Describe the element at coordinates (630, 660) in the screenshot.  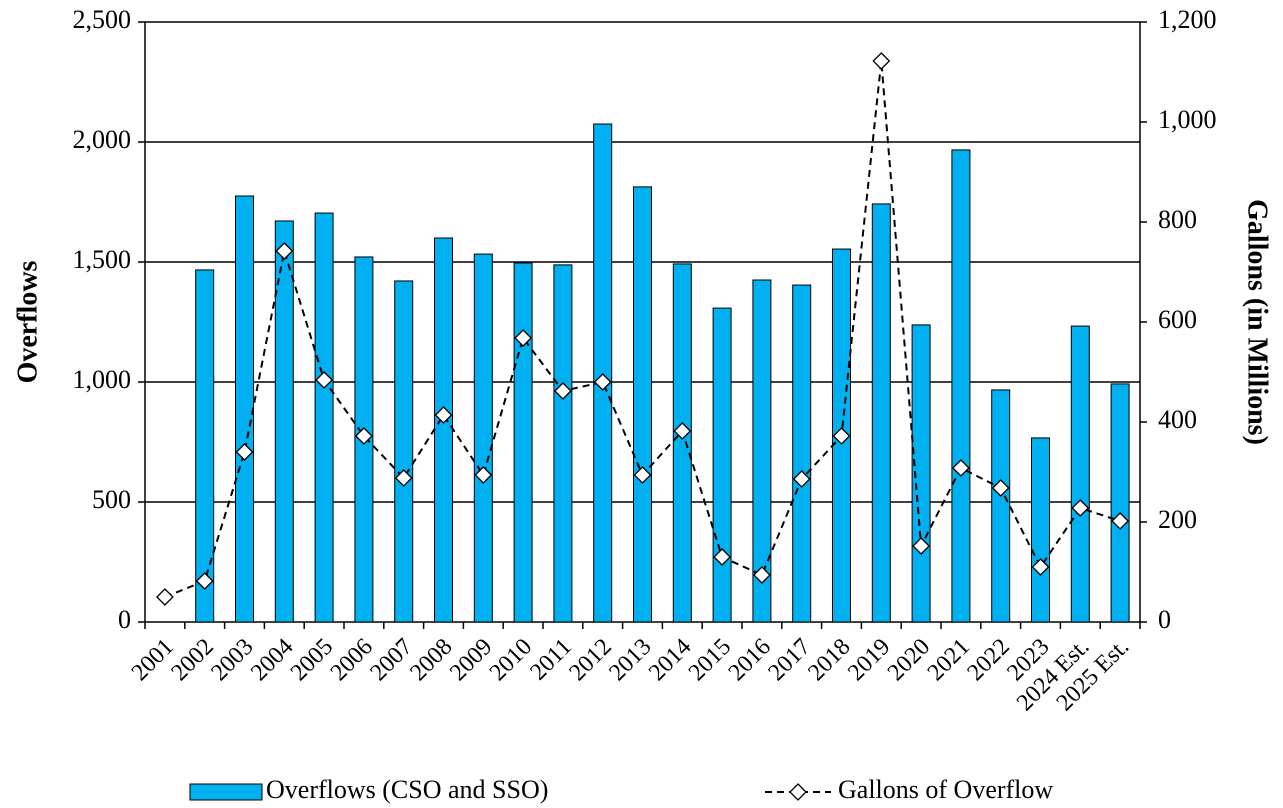
I see `x-tick-label: 2013` at that location.